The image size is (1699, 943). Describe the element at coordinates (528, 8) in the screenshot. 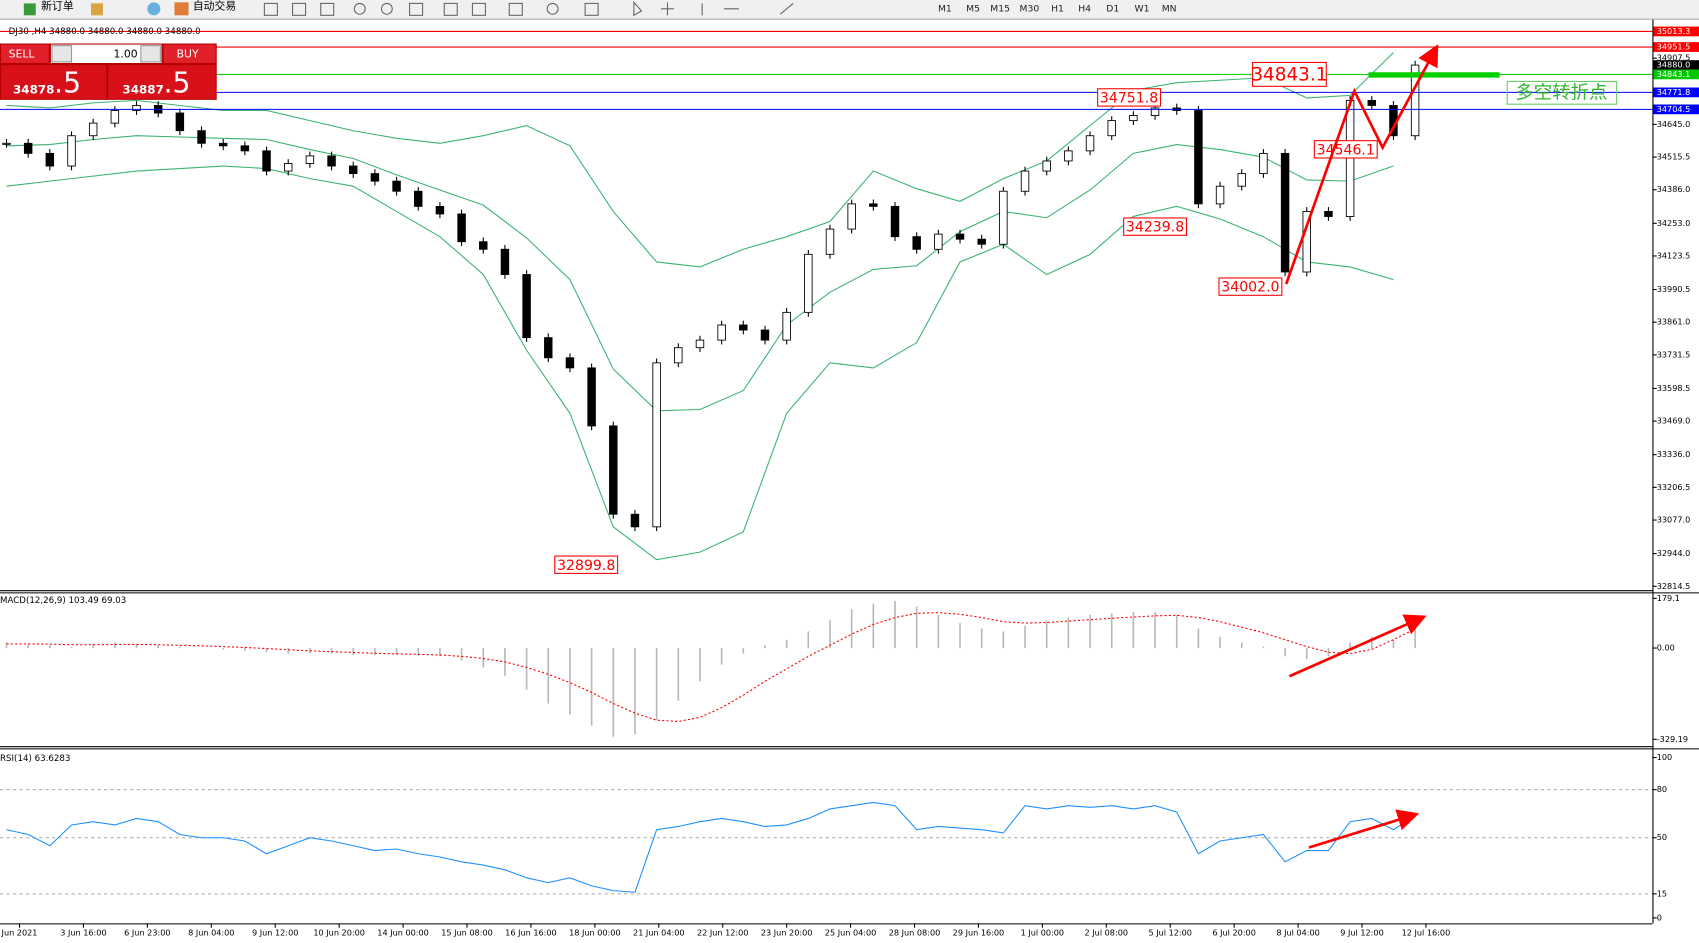

I see `toolbar-icons` at that location.